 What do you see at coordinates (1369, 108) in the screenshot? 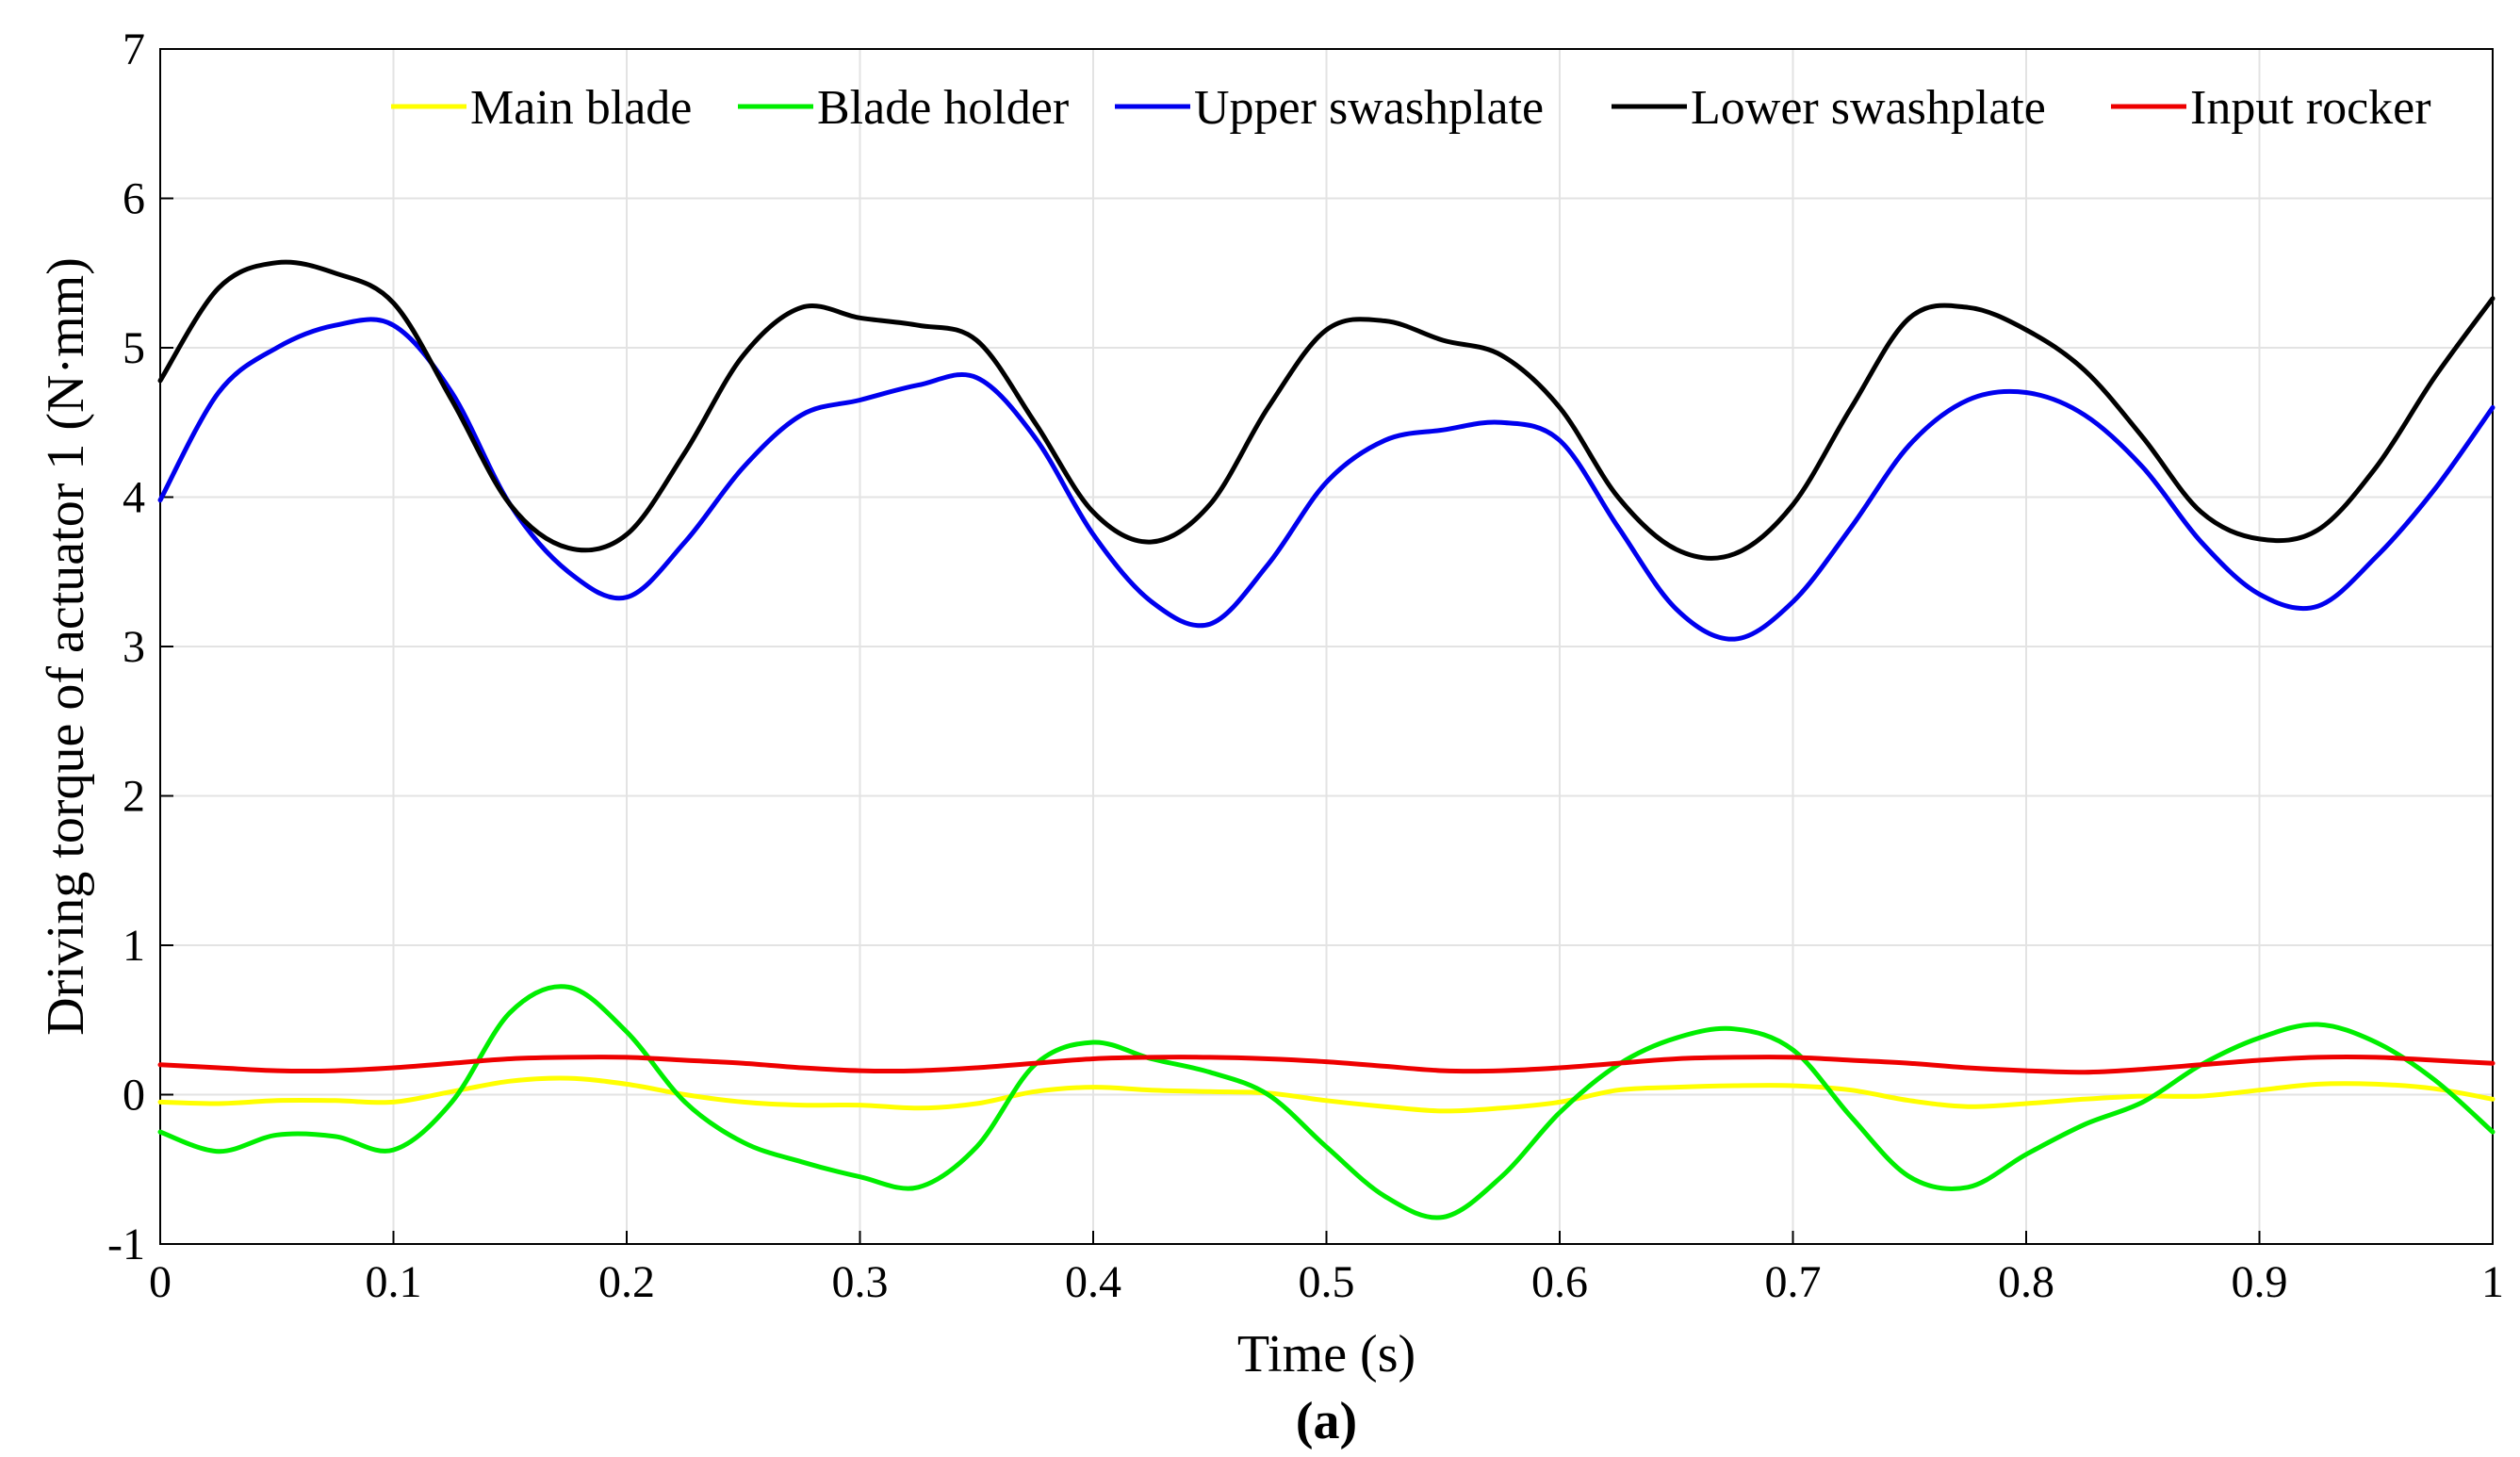
I see `legend-label-upper-swashplate: Upper swashplate` at bounding box center [1369, 108].